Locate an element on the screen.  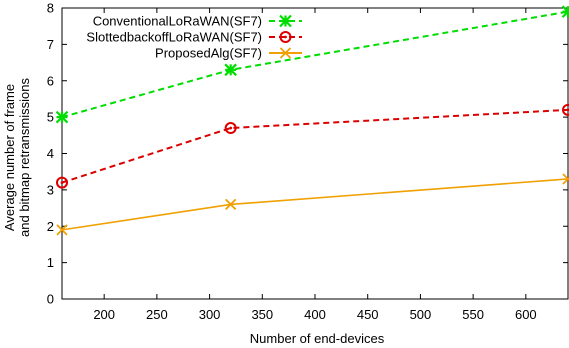
x-tick-label: 250 is located at coordinates (157, 314).